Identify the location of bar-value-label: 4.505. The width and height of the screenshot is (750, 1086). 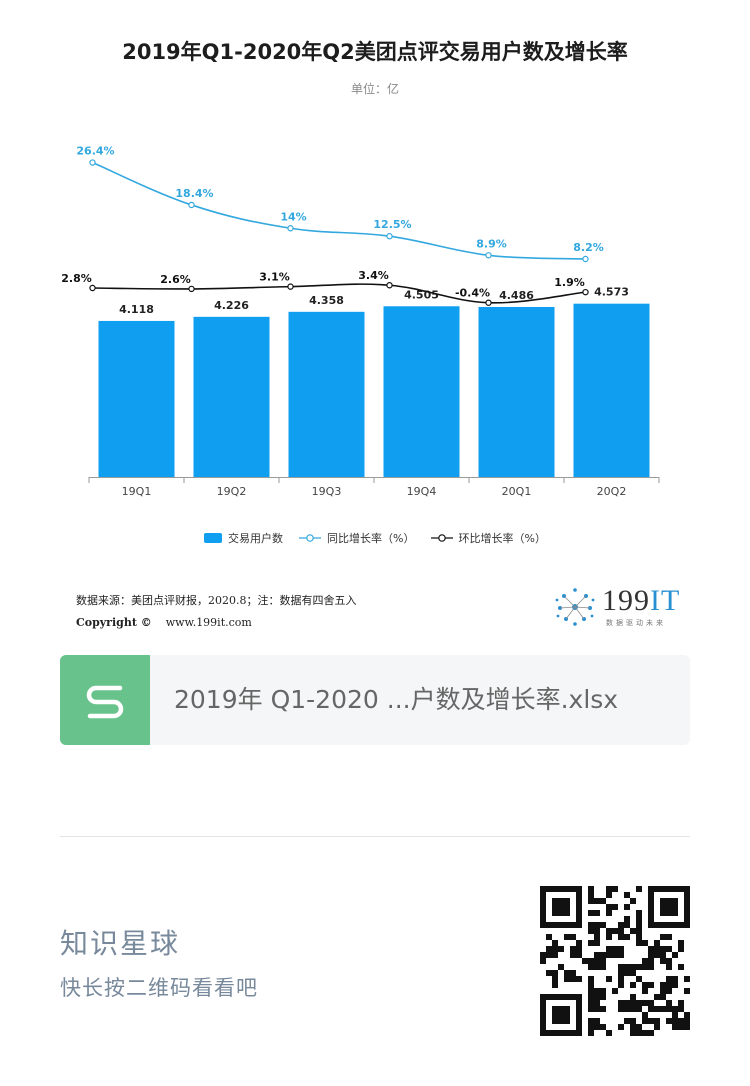
(421, 294).